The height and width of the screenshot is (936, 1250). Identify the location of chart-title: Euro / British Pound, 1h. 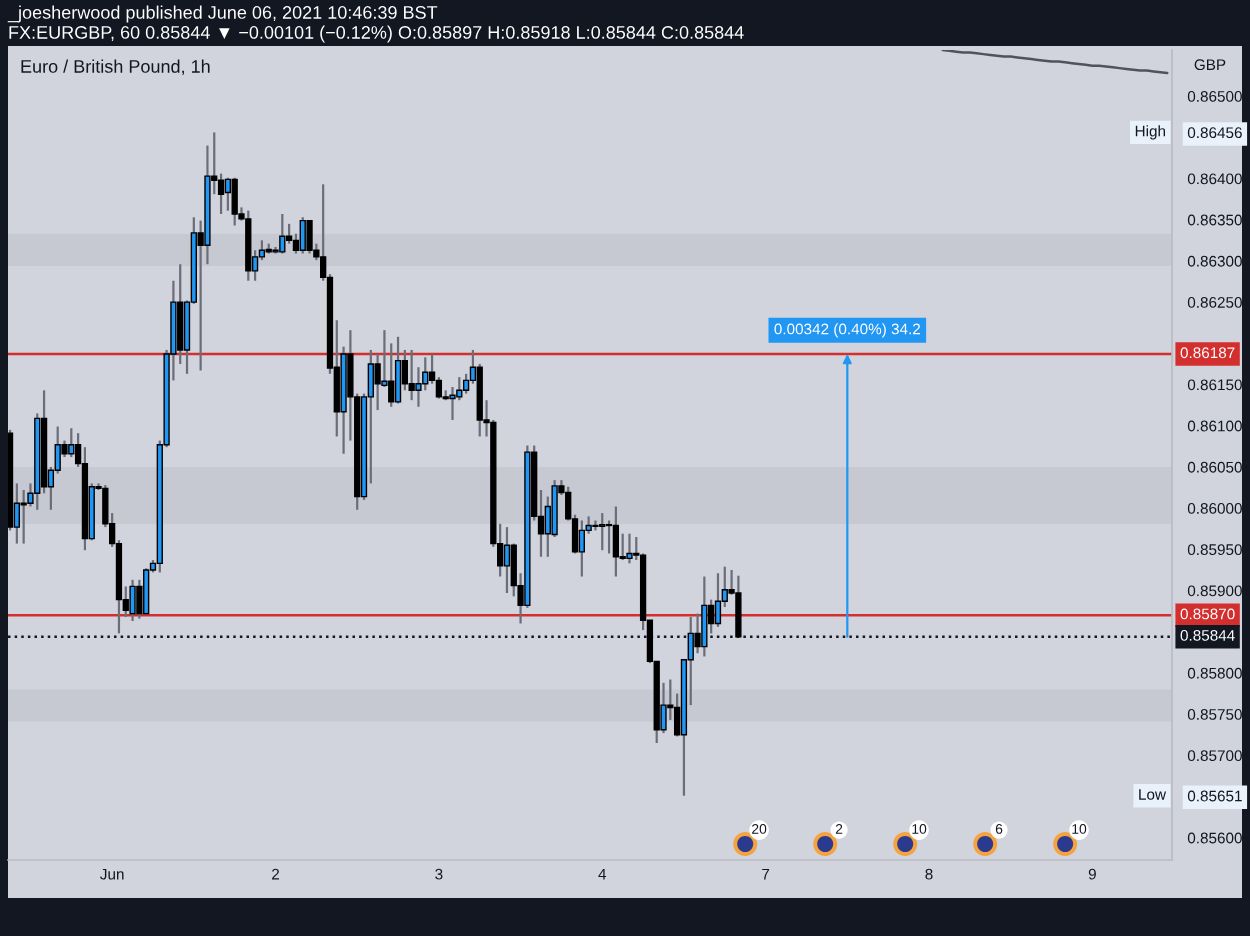
(115, 67).